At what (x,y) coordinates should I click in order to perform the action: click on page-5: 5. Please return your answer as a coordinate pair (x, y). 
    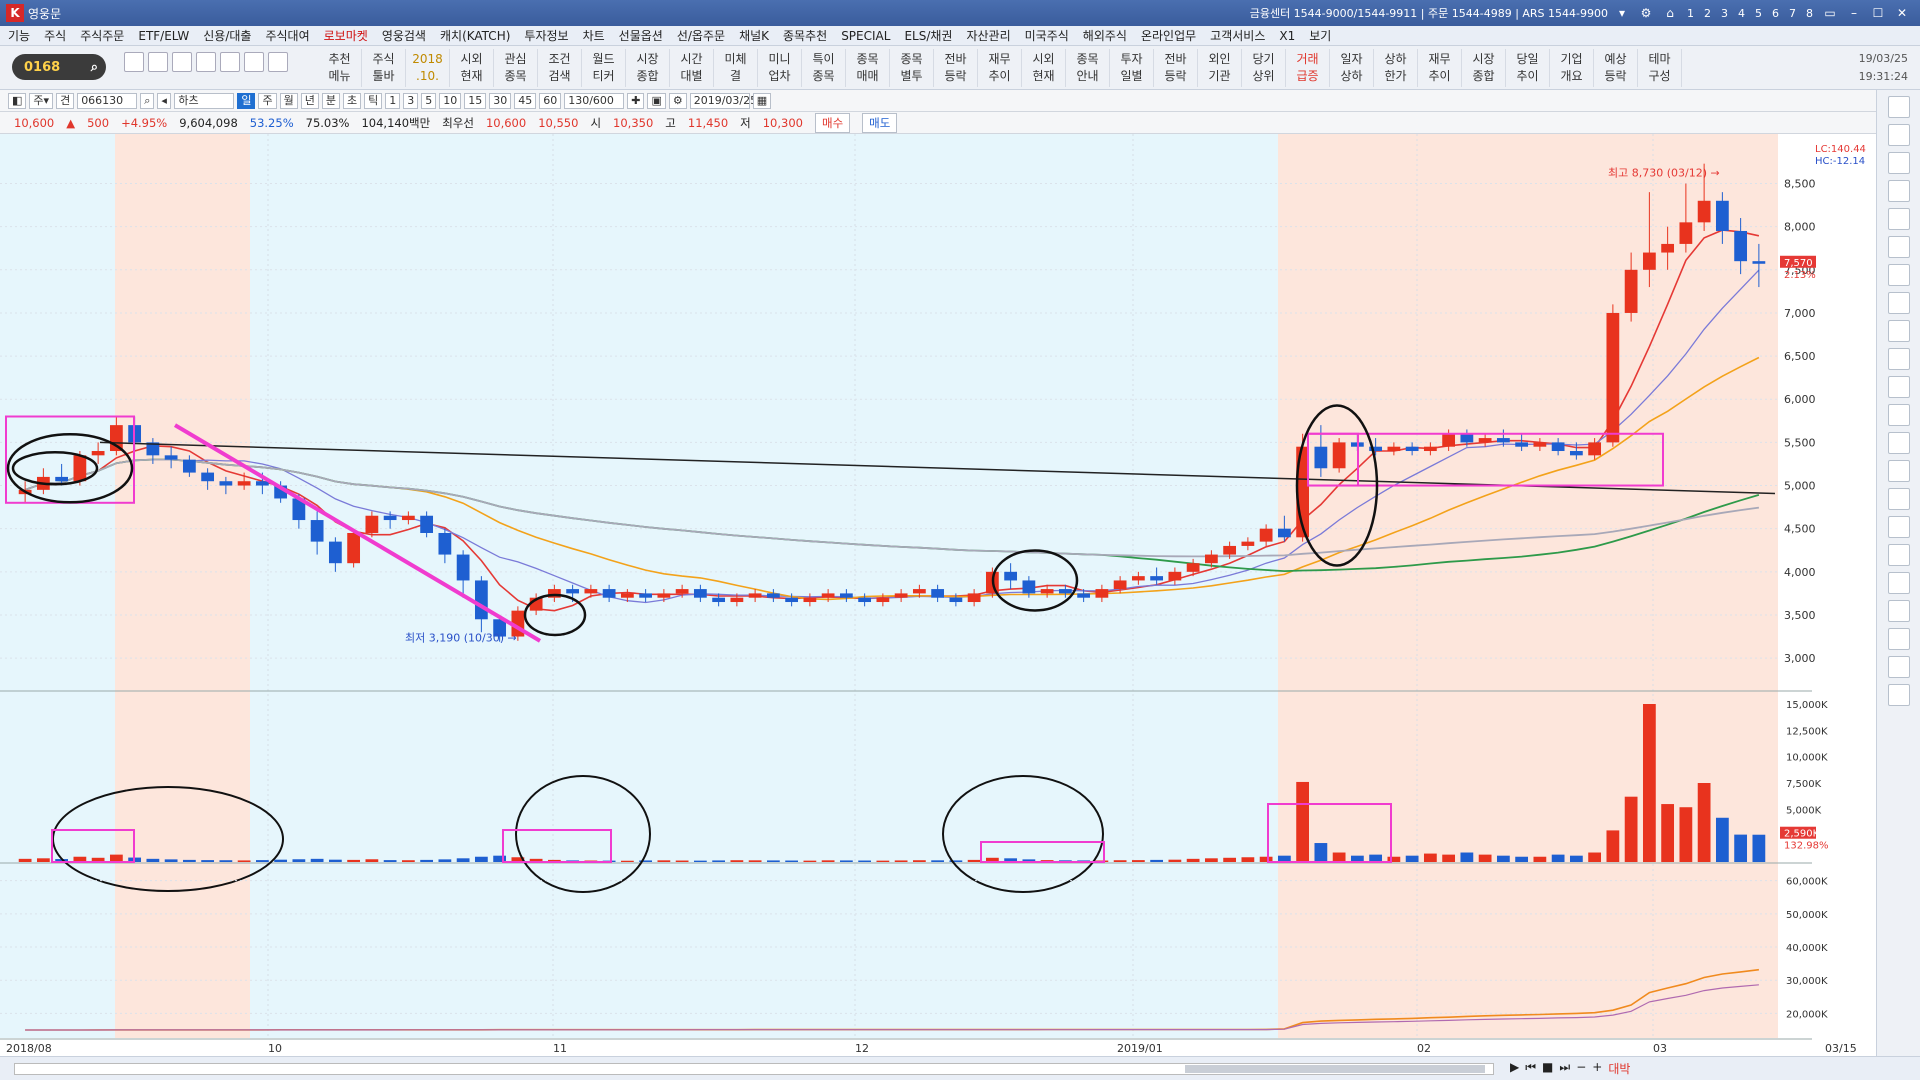
    Looking at the image, I should click on (1758, 13).